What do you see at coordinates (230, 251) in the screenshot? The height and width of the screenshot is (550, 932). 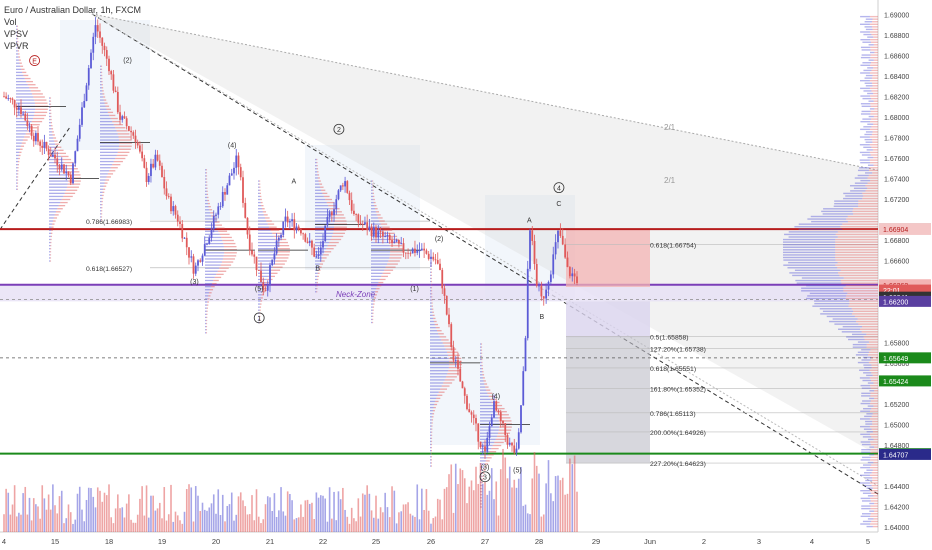 I see `session-volume-profile` at bounding box center [230, 251].